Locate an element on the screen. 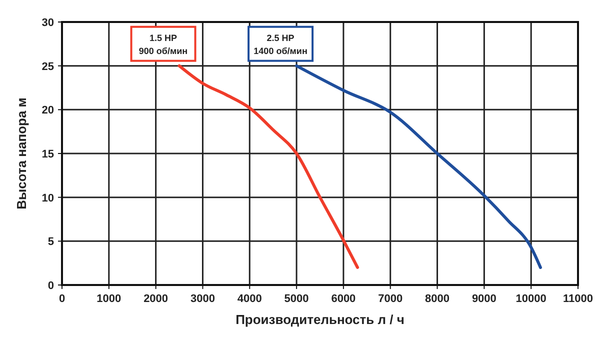 Image resolution: width=609 pixels, height=346 pixels. x-tick-label: 10000 is located at coordinates (531, 299).